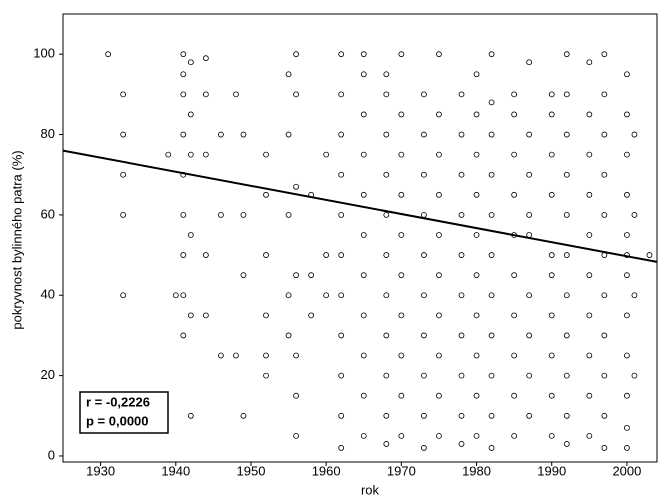  Describe the element at coordinates (48, 374) in the screenshot. I see `y-tick-label: 20` at that location.